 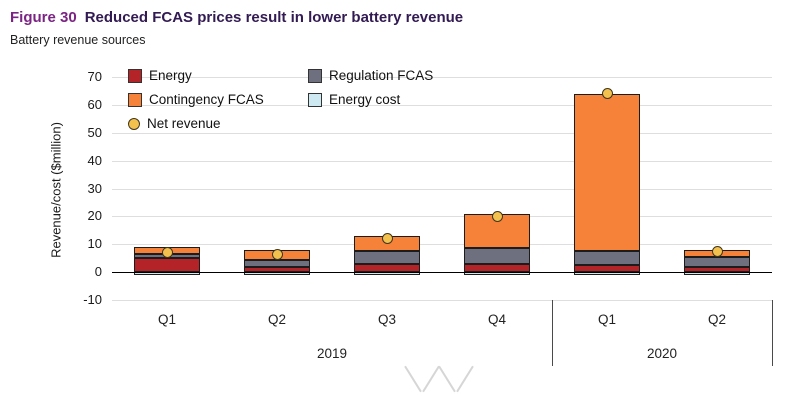 What do you see at coordinates (218, 75) in the screenshot?
I see `legend-item-energy: Energy` at bounding box center [218, 75].